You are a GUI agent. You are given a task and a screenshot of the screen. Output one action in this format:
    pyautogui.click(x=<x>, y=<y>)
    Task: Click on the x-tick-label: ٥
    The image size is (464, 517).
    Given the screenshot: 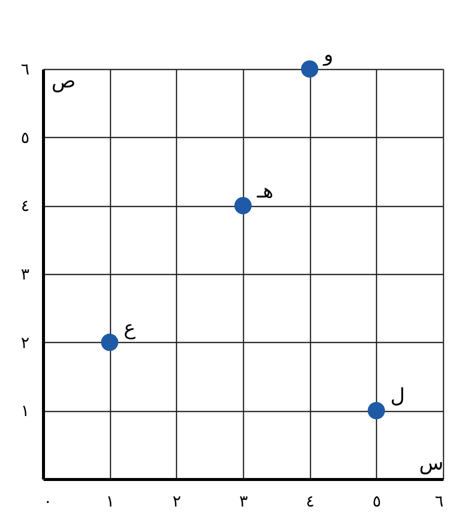 What is the action you would take?
    pyautogui.click(x=377, y=501)
    